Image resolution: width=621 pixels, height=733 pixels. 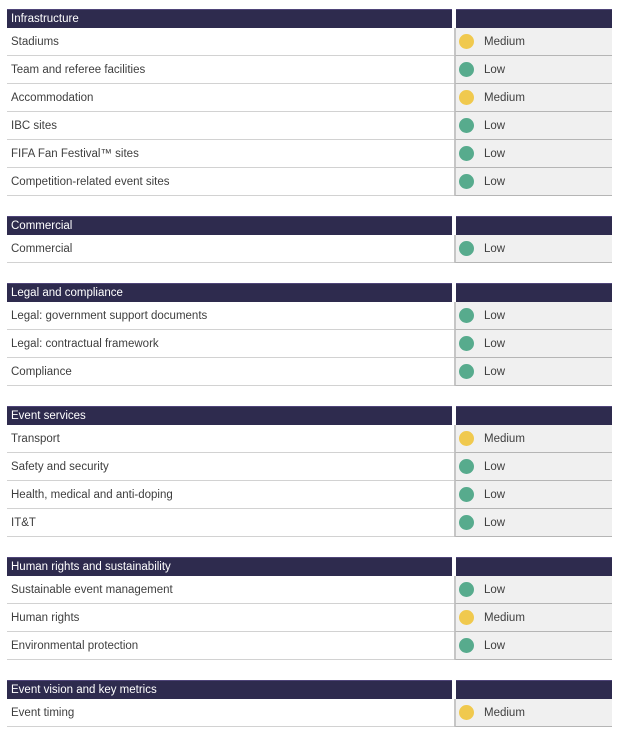 I want to click on section-rows: Event timing Medium, so click(x=309, y=713).